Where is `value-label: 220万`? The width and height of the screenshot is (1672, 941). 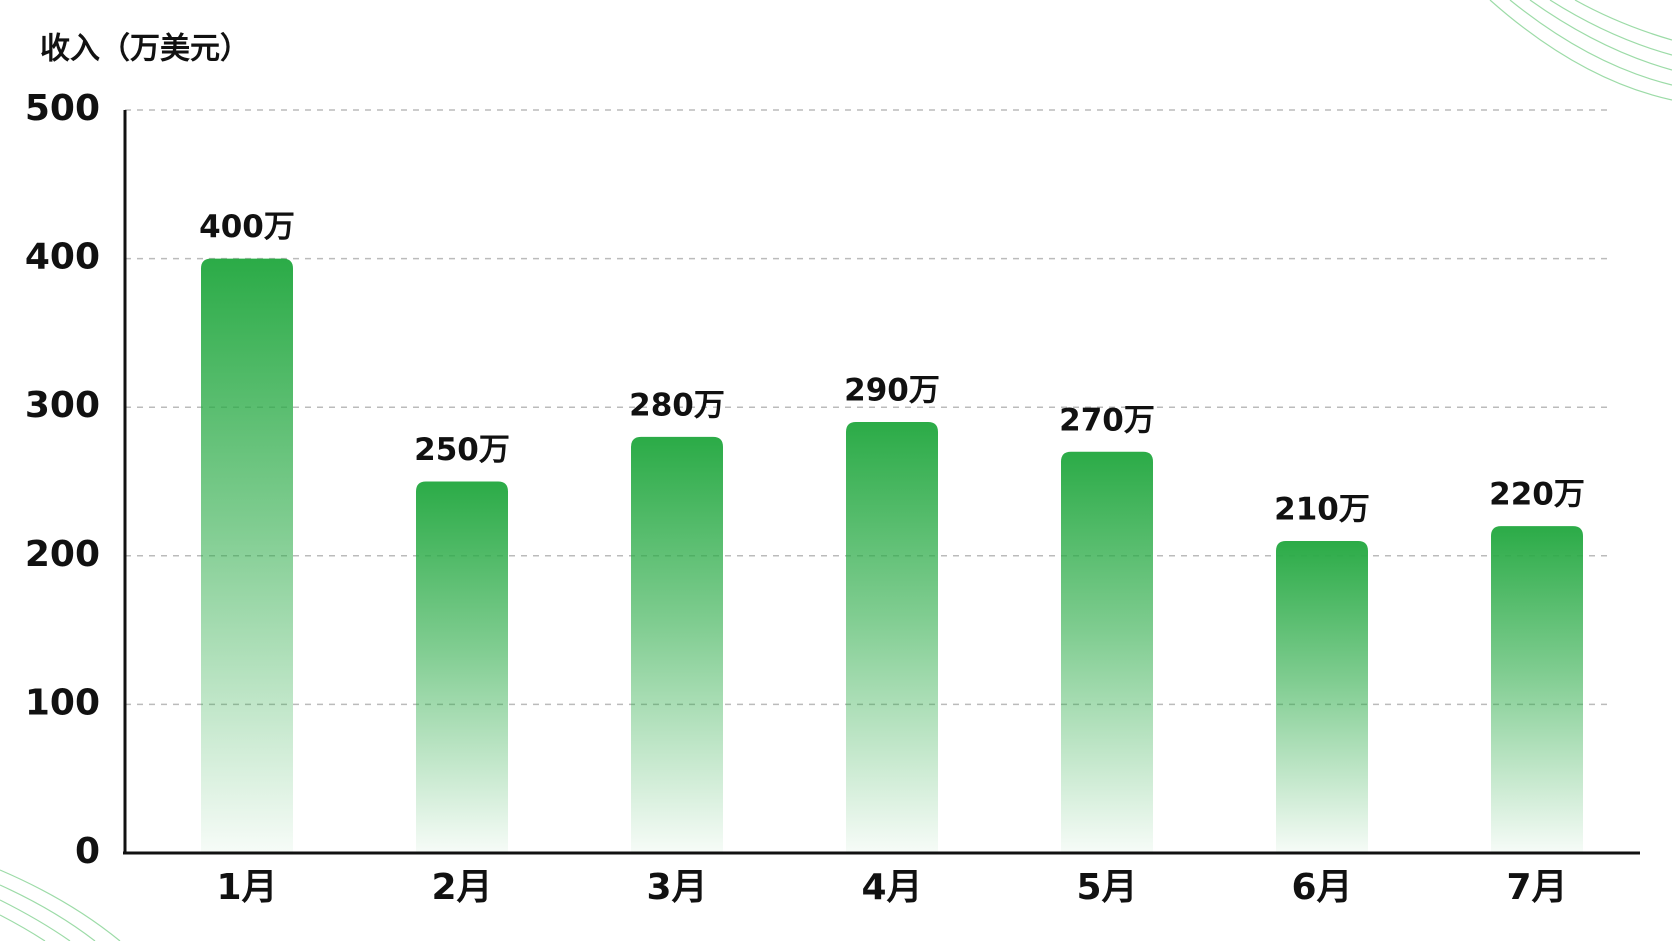
value-label: 220万 is located at coordinates (1537, 495).